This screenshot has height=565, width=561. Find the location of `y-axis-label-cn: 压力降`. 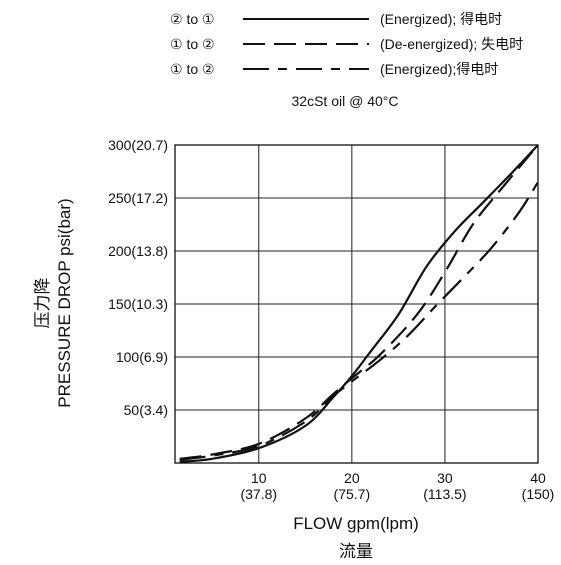

y-axis-label-cn: 压力降 is located at coordinates (43, 303).